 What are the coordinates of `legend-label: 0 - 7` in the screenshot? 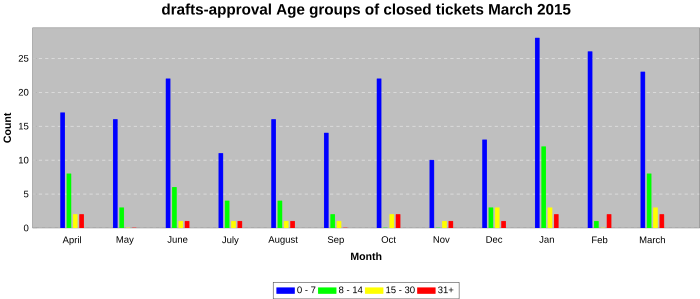 It's located at (306, 290).